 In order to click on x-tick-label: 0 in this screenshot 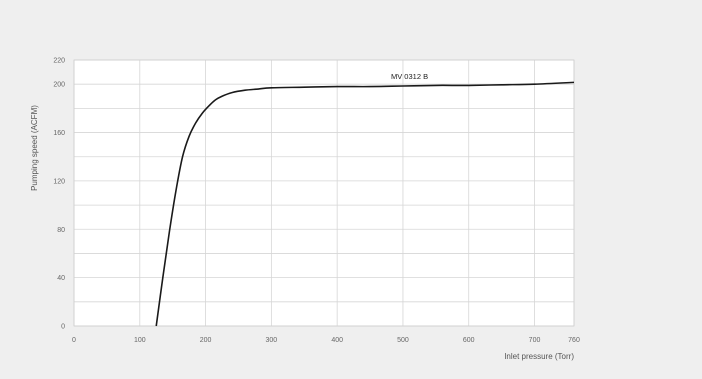, I will do `click(74, 340)`.